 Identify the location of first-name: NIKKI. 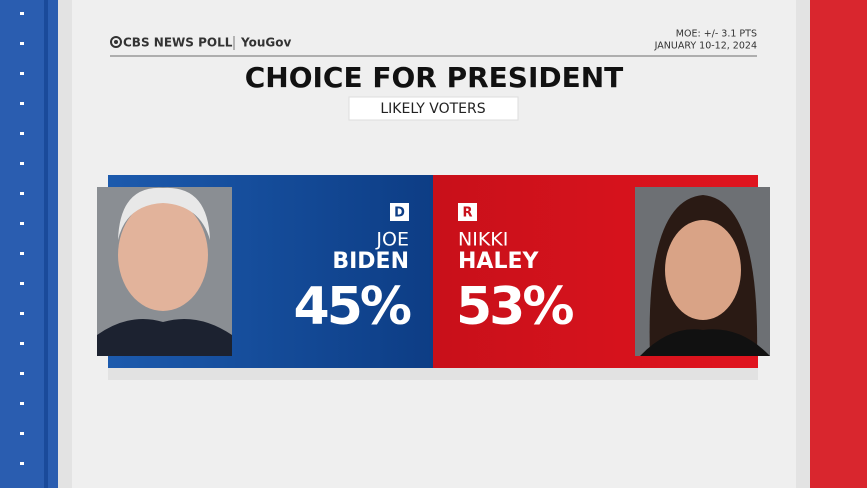
(483, 240).